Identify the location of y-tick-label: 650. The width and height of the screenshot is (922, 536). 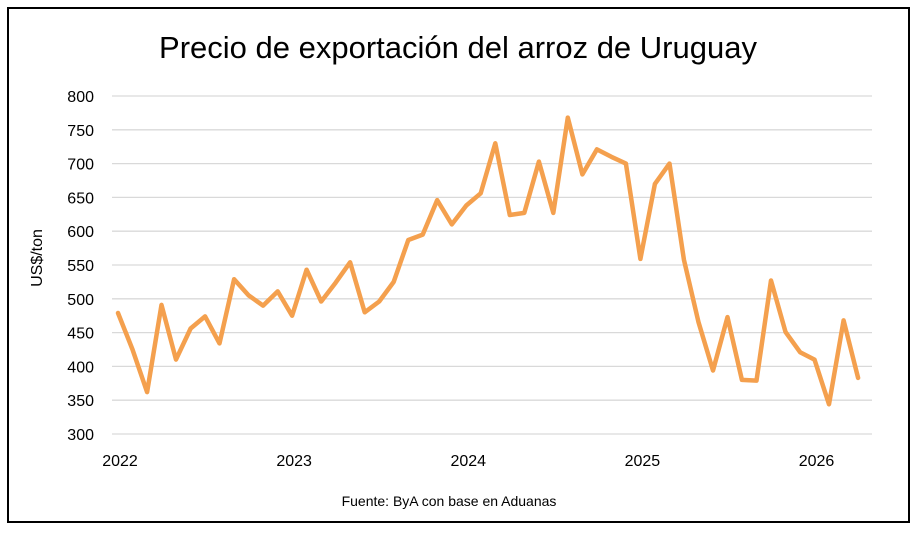
(80, 198).